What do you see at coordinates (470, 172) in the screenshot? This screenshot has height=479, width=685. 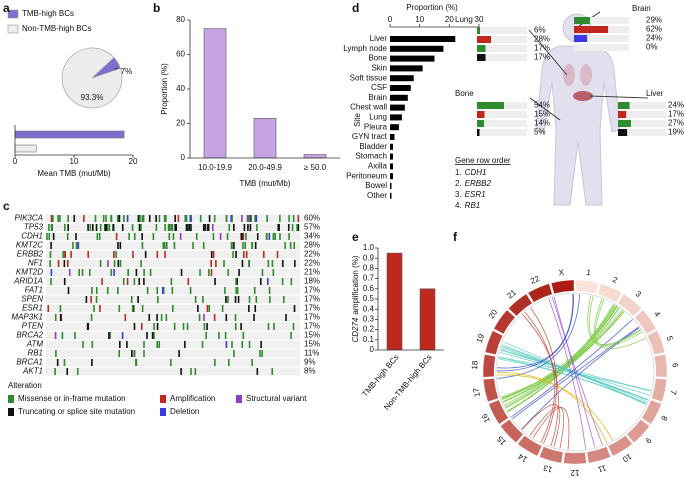 I see `gene-order-item: 1. CDH1` at bounding box center [470, 172].